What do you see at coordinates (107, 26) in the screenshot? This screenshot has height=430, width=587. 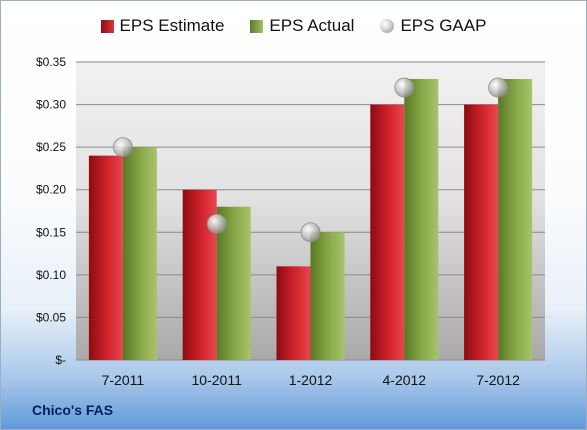 I see `legend-swatch-estimate` at bounding box center [107, 26].